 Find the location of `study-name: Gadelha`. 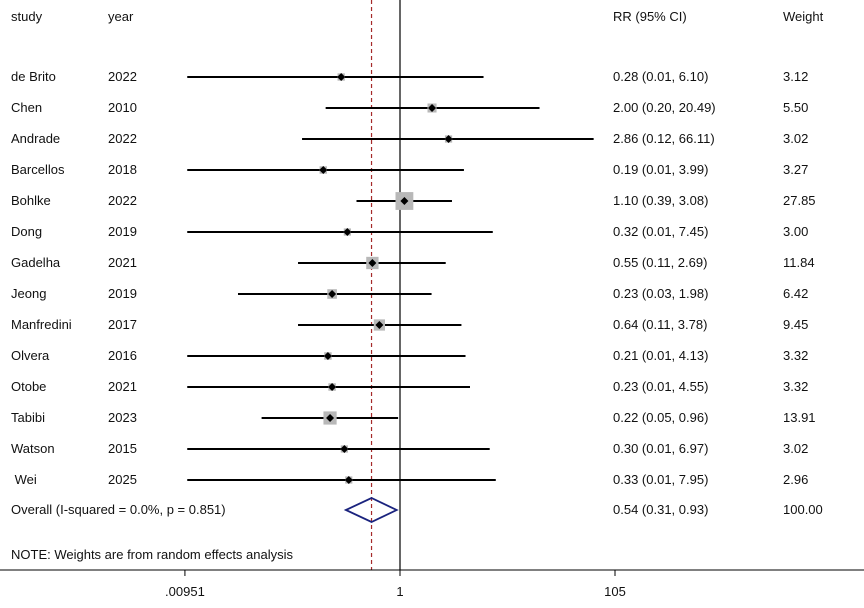

study-name: Gadelha is located at coordinates (36, 262).